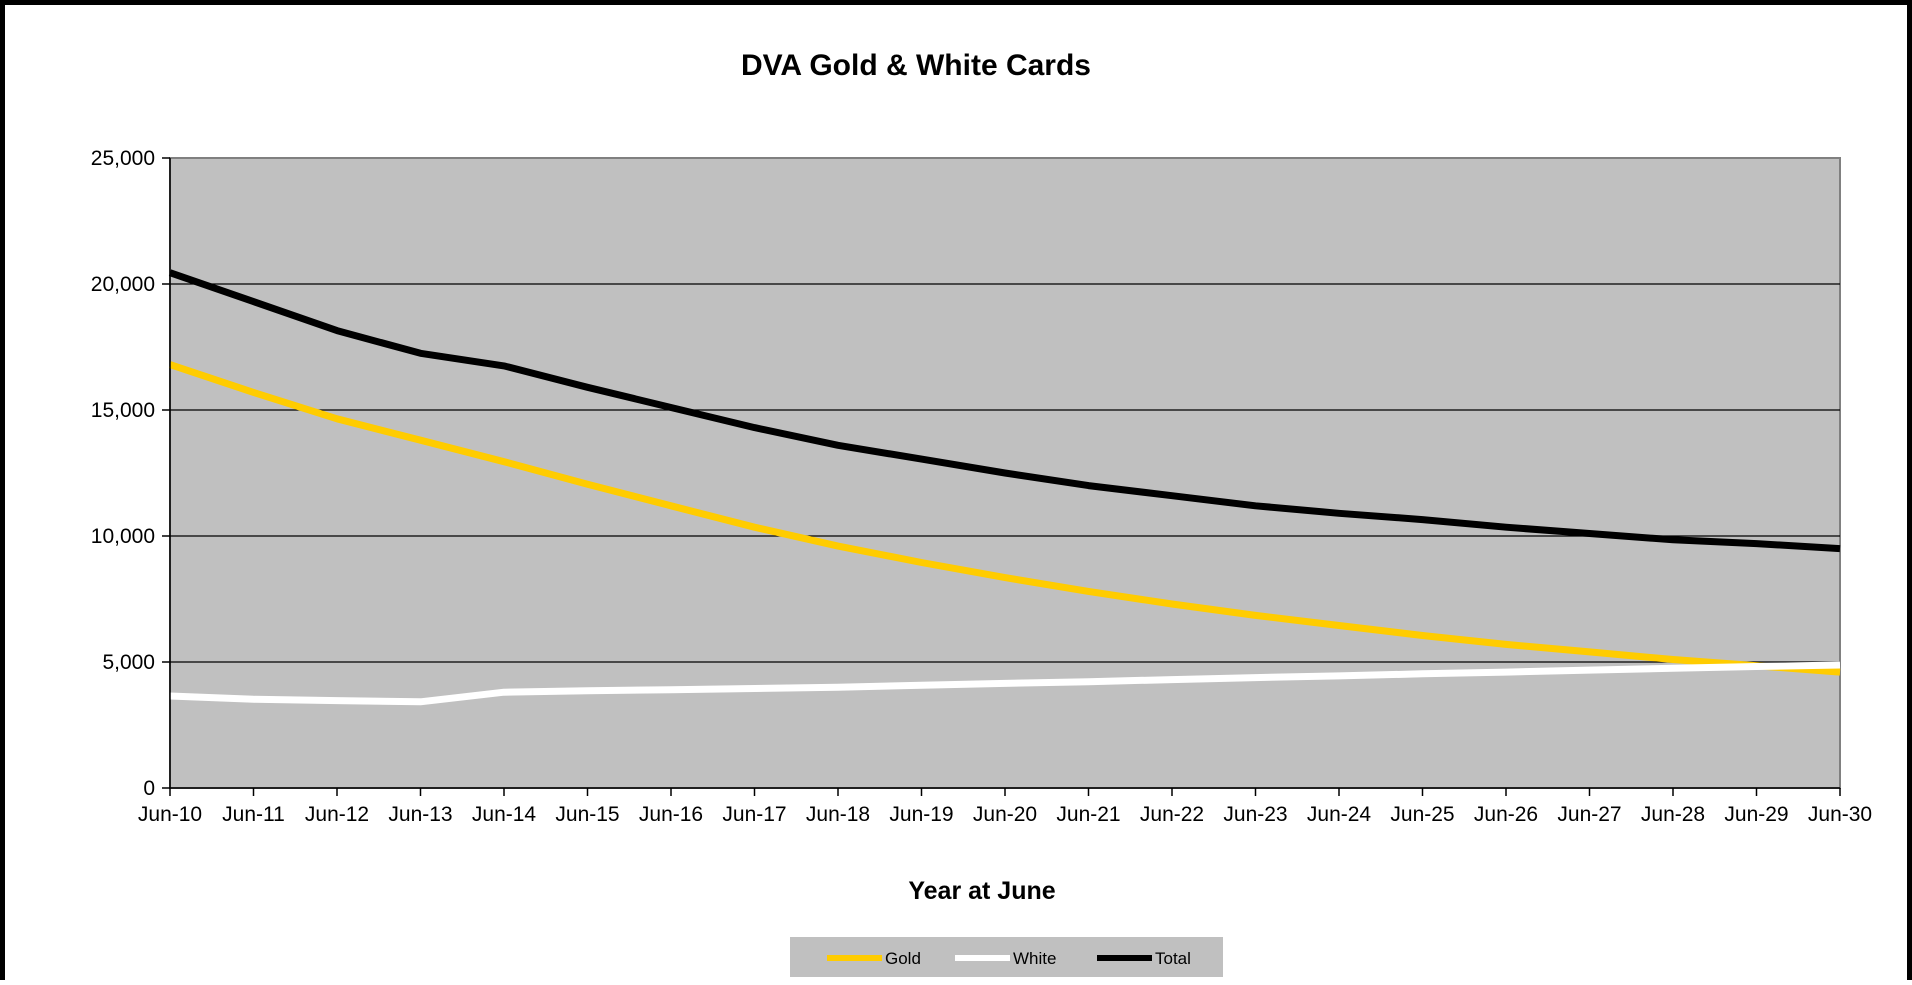 This screenshot has height=985, width=1912. I want to click on legend-label-total: Total, so click(1173, 958).